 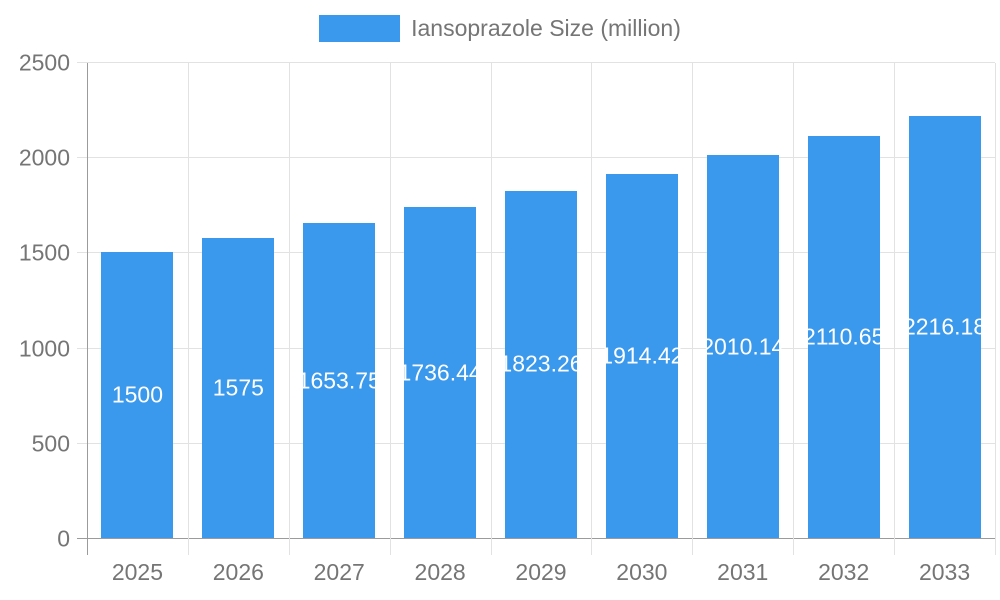 What do you see at coordinates (238, 572) in the screenshot?
I see `x-tick-label: 2026` at bounding box center [238, 572].